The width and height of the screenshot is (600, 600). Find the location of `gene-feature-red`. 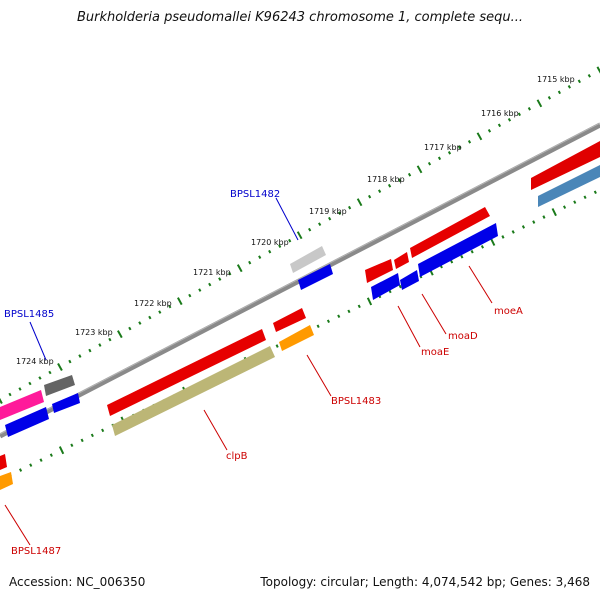

gene-feature-red is located at coordinates (565, 165).